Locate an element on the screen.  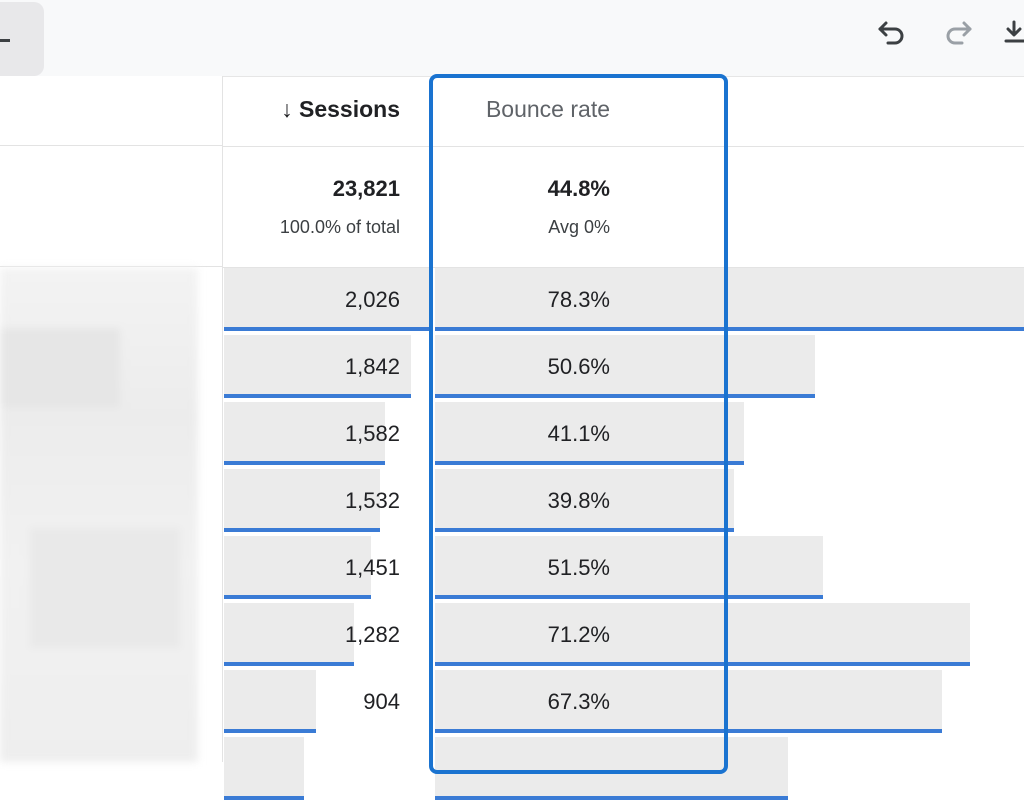
sessions-cell: 1,532 is located at coordinates (372, 500).